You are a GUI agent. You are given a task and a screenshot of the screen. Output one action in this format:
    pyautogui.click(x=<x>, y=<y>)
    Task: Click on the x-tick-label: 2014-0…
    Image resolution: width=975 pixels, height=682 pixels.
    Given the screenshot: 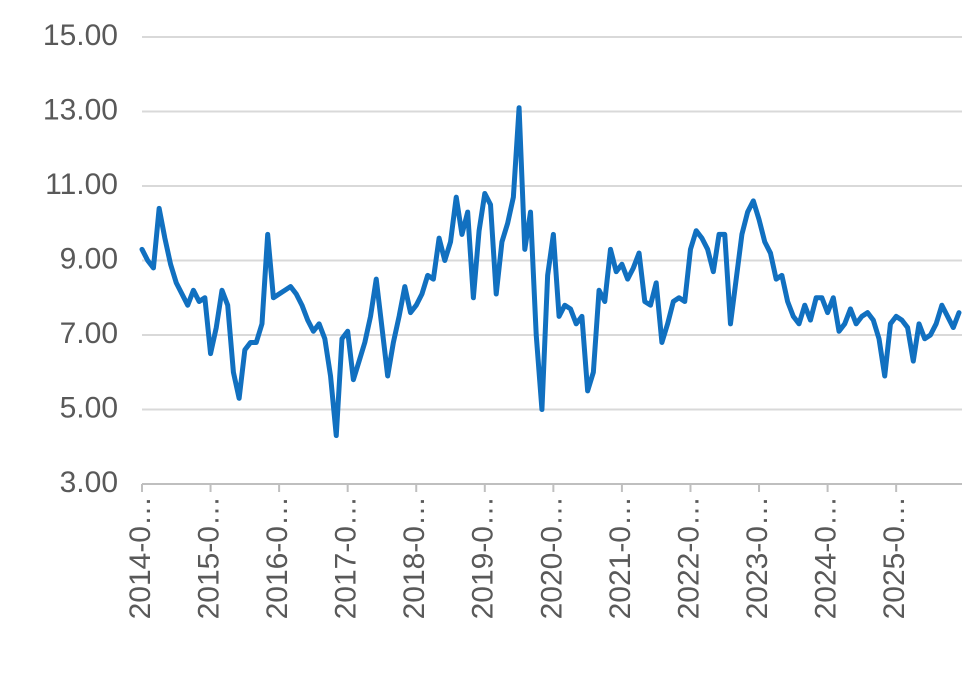 What is the action you would take?
    pyautogui.click(x=140, y=557)
    